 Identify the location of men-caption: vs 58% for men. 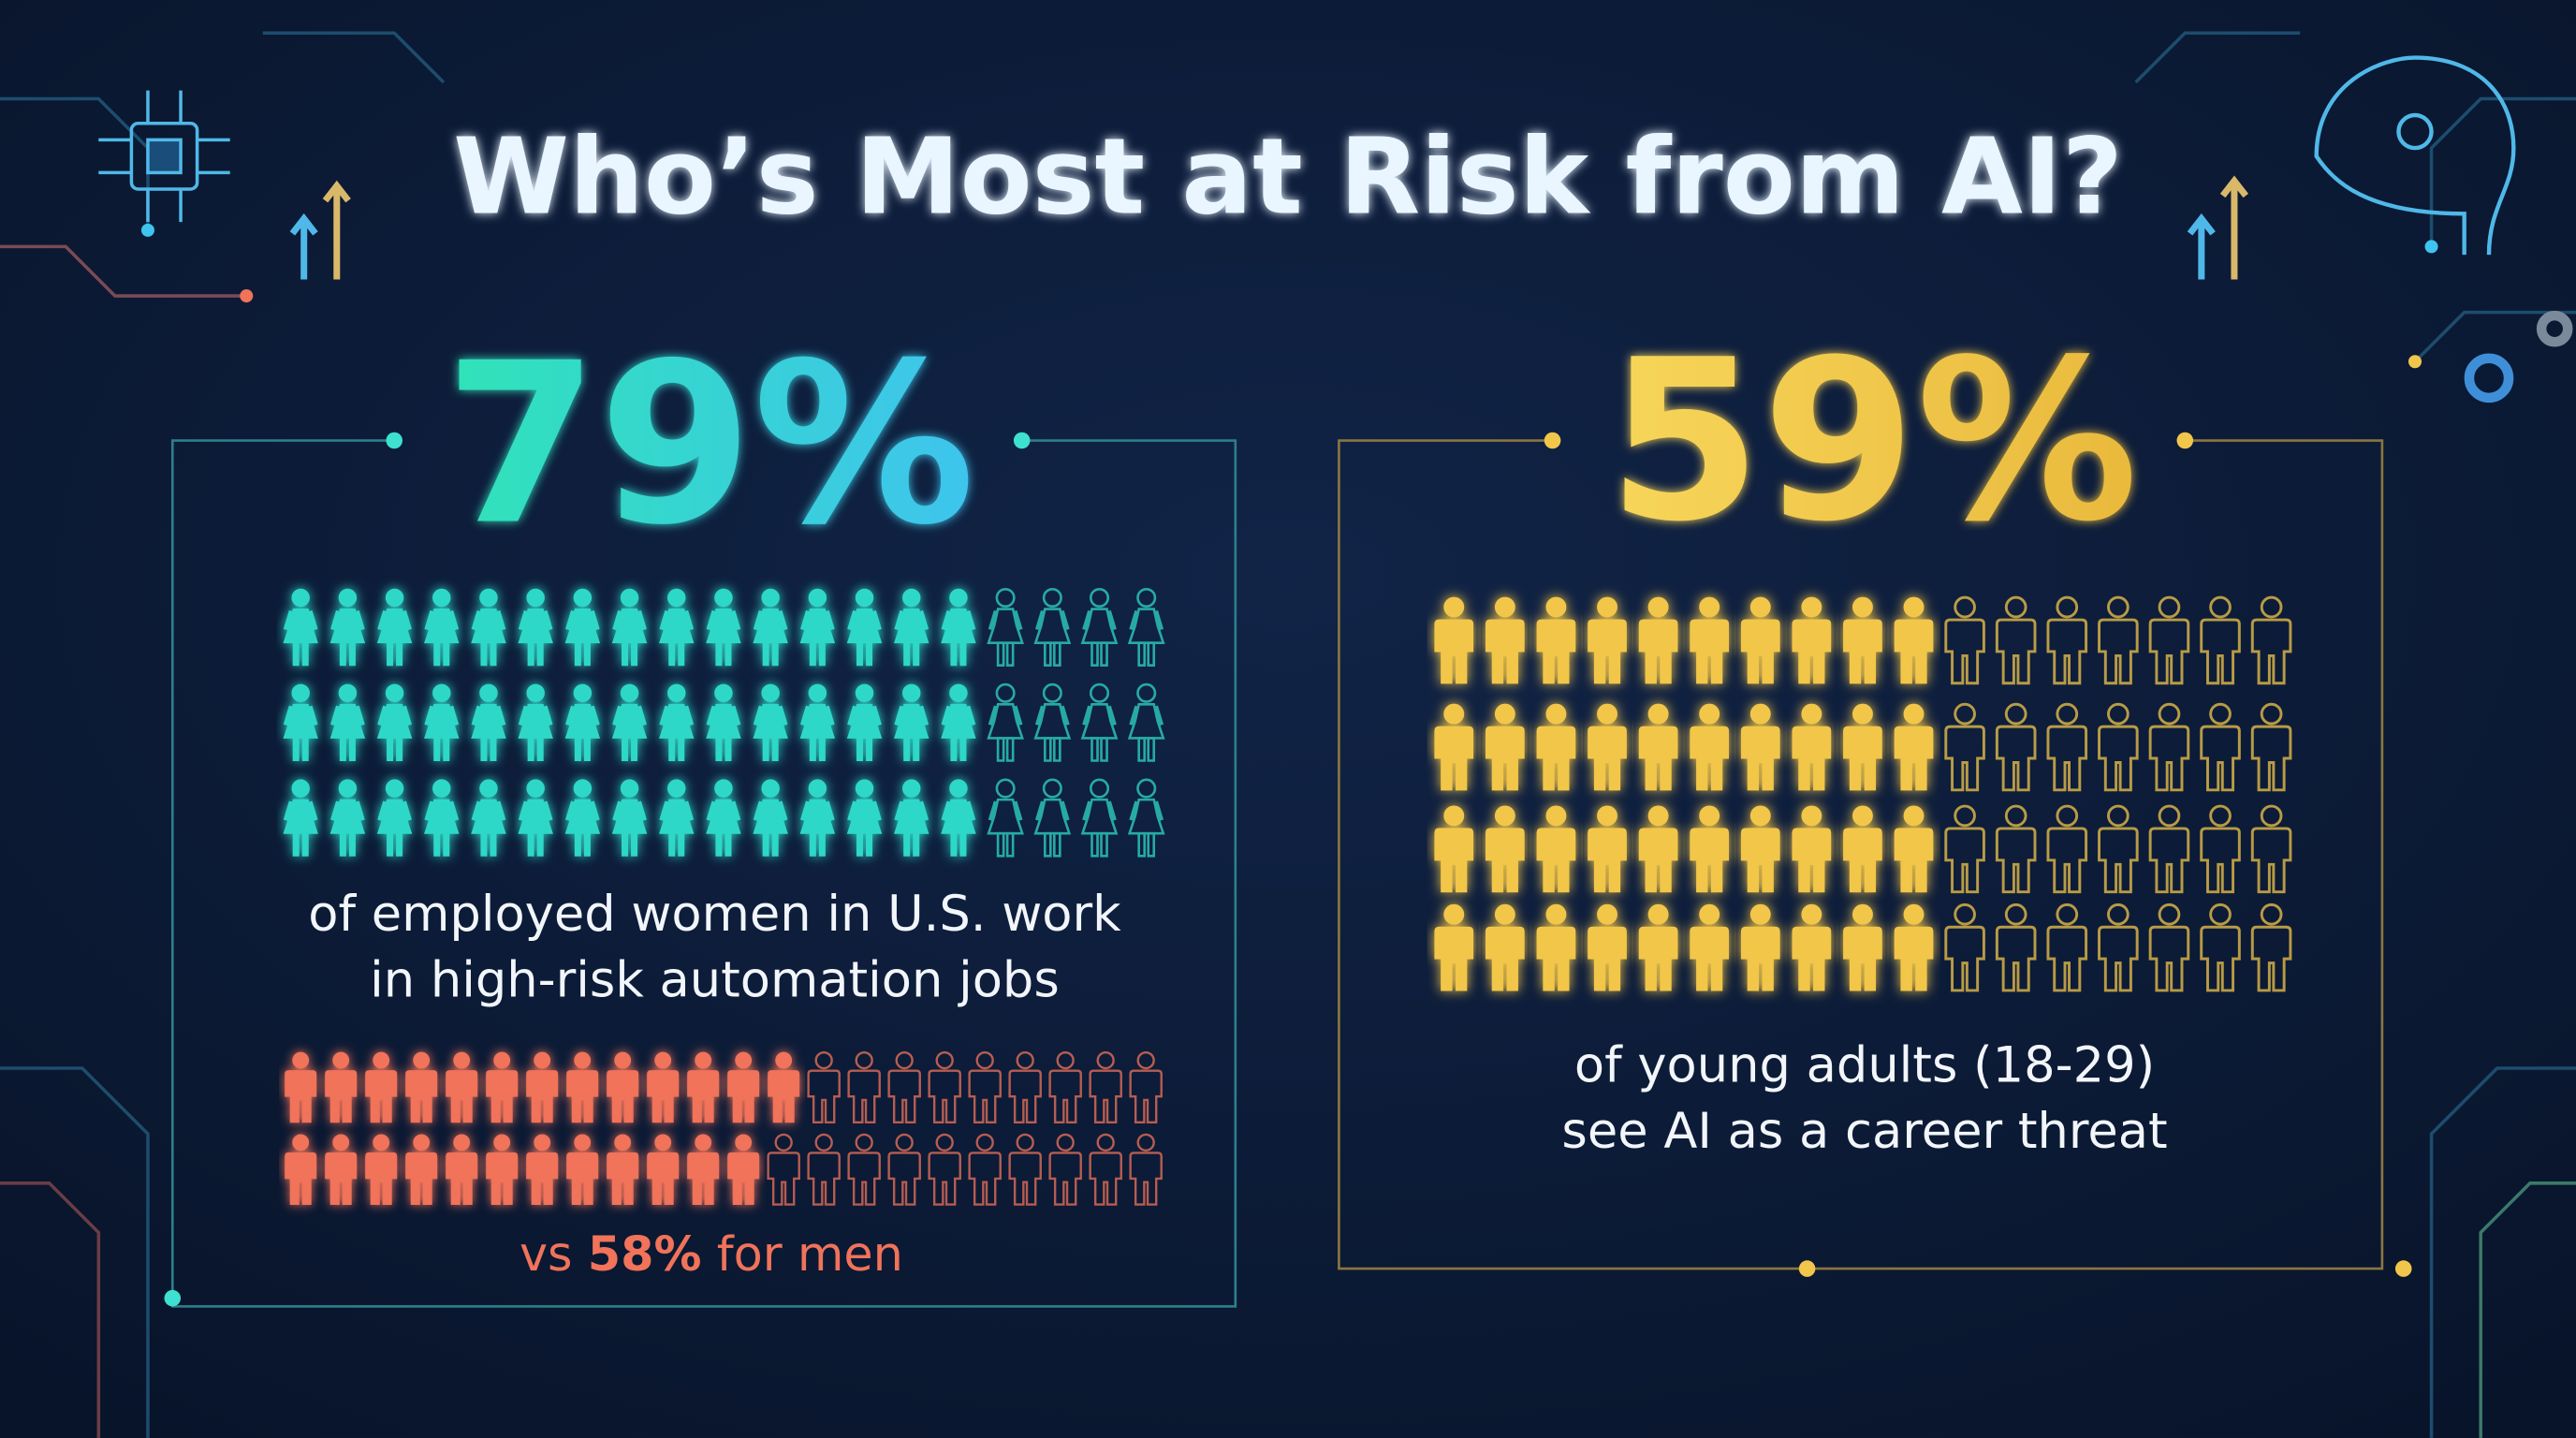
(711, 1255).